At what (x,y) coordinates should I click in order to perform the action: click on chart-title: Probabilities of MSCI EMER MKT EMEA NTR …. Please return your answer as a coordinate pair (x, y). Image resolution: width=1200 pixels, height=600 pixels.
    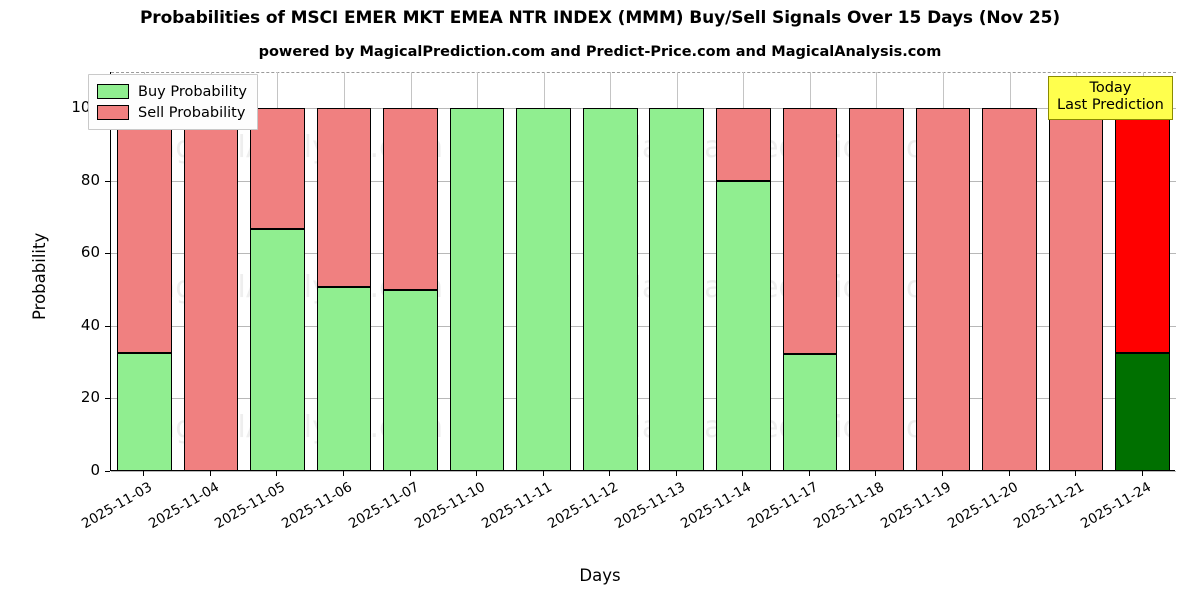
    Looking at the image, I should click on (600, 18).